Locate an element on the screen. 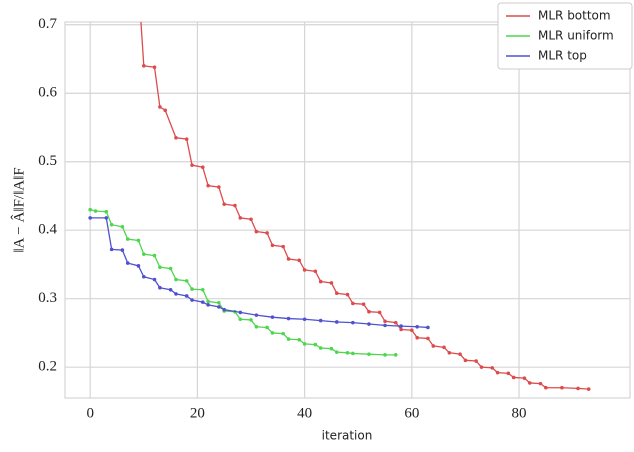 This screenshot has height=452, width=634. y-tick-label: 0.6 is located at coordinates (47, 93).